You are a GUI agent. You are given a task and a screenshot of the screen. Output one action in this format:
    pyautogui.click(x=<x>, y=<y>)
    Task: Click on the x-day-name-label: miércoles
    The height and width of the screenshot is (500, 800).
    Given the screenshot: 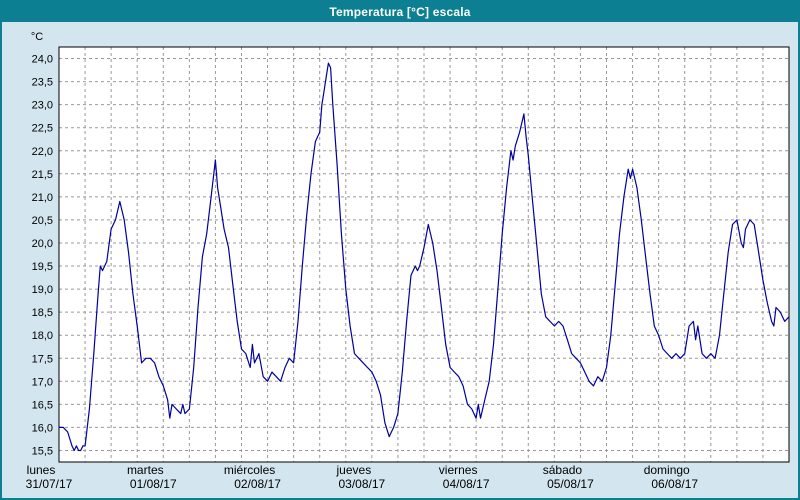 What is the action you would take?
    pyautogui.click(x=249, y=470)
    